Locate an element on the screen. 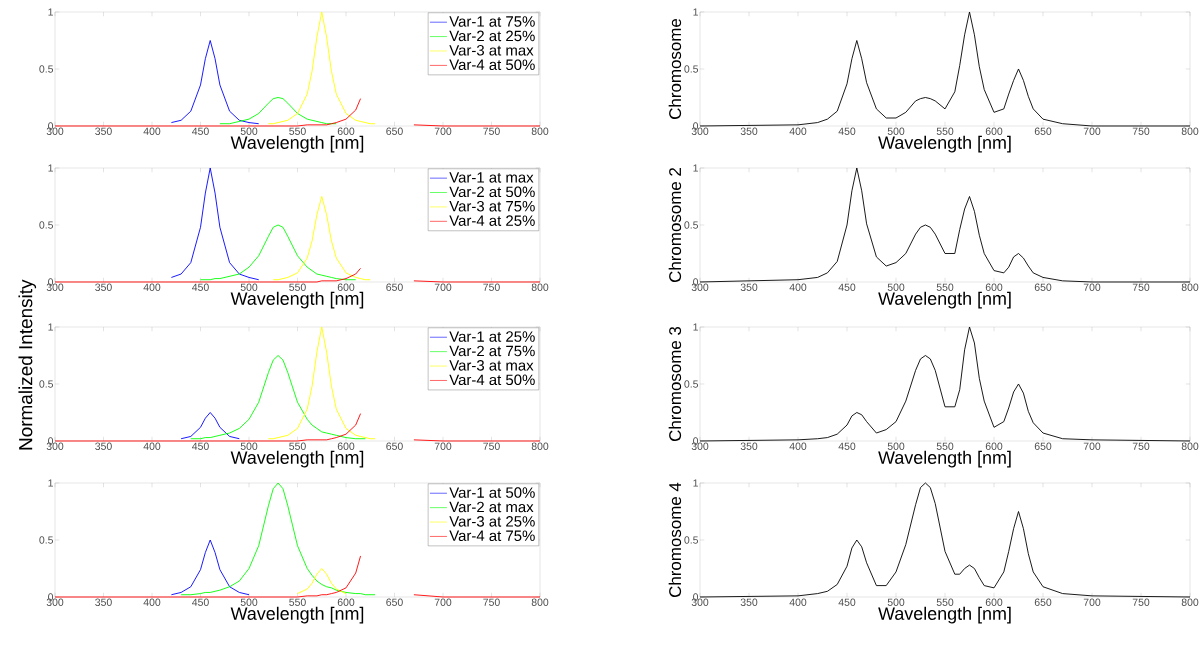 This screenshot has width=1204, height=646. legend-label: Var-1 at 75% is located at coordinates (492, 21).